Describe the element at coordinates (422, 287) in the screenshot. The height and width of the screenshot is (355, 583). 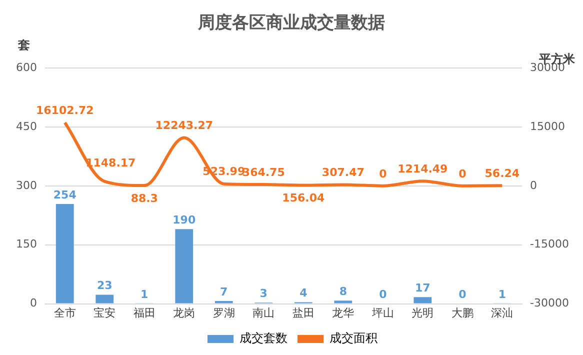
I see `data-label: 17` at that location.